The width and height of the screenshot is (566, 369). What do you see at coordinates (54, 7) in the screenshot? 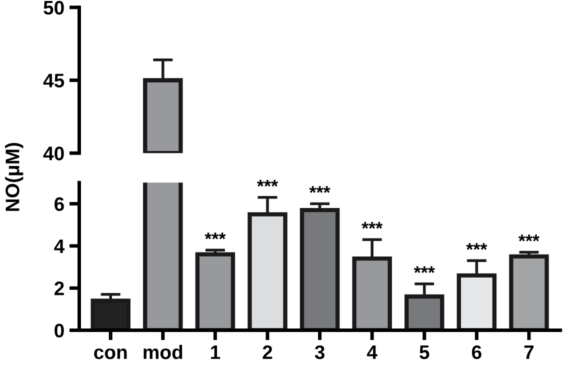
I see `y-tick-label: 50` at bounding box center [54, 7].